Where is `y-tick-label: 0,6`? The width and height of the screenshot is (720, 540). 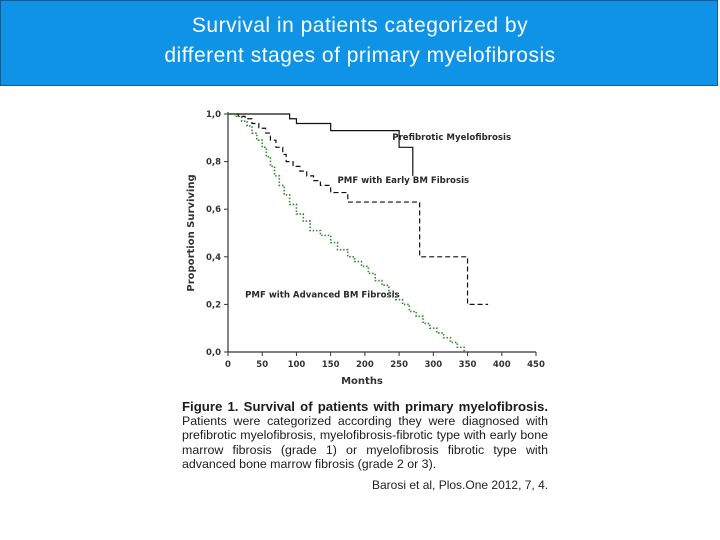
y-tick-label: 0,6 is located at coordinates (213, 210).